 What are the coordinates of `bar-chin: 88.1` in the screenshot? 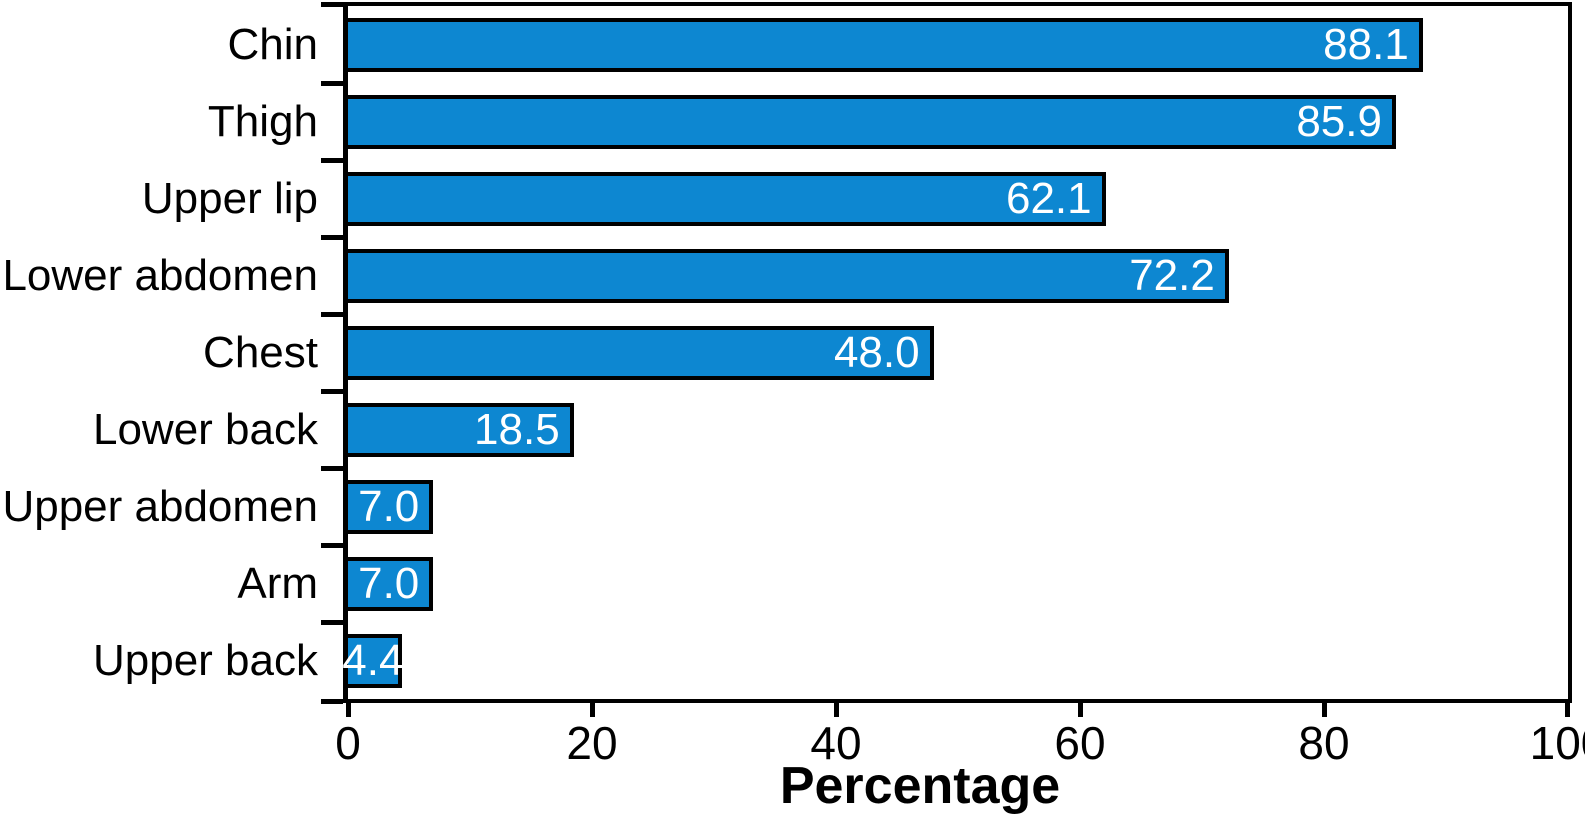 It's located at (885, 44).